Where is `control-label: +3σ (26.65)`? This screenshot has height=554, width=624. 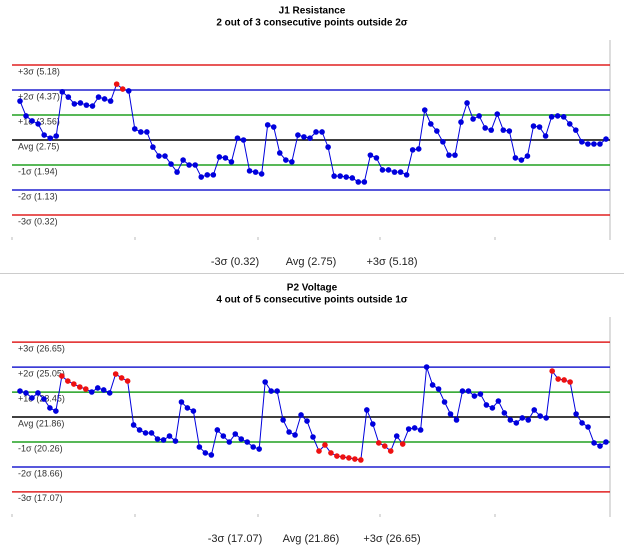 control-label: +3σ (26.65) is located at coordinates (41, 349).